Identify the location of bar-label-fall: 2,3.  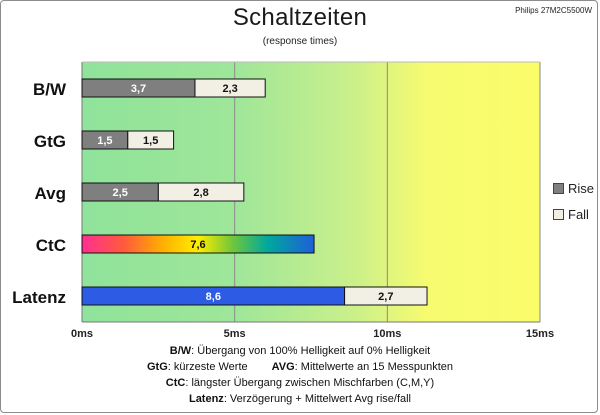
(229, 89).